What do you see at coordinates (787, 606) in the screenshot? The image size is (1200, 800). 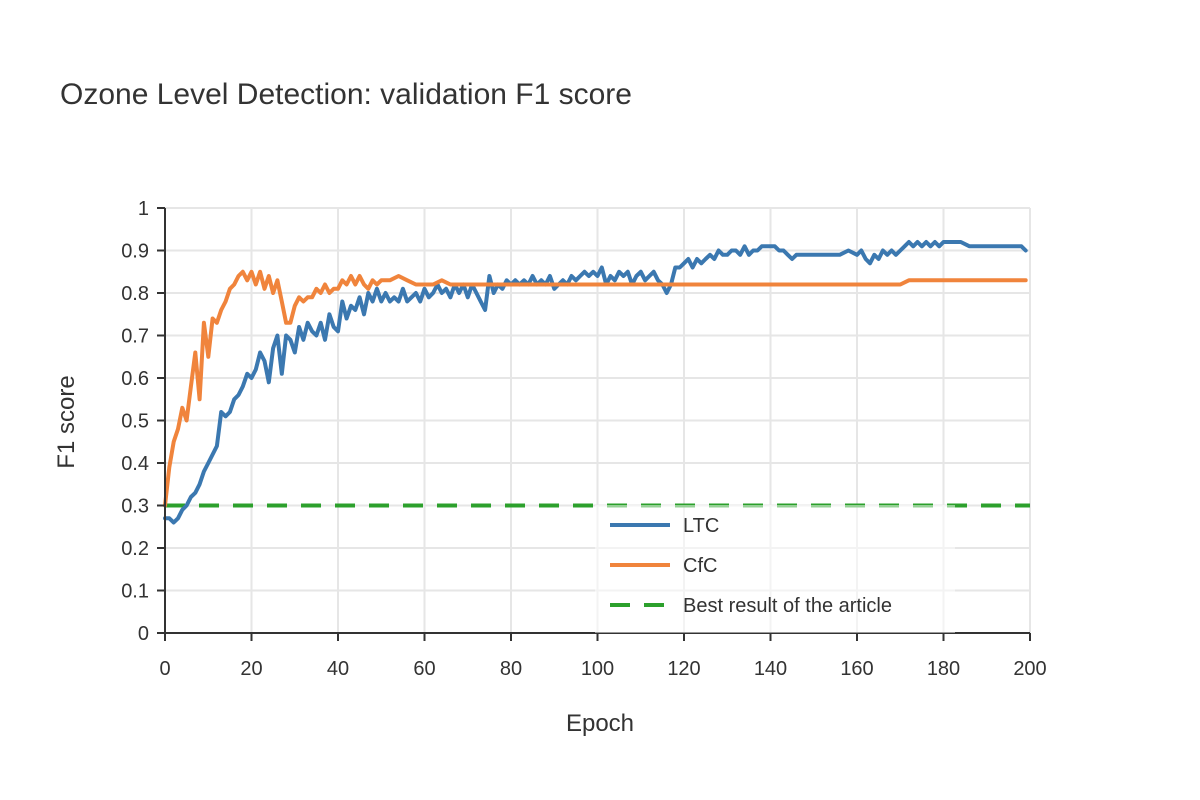 I see `legend-label: Best result of the article` at bounding box center [787, 606].